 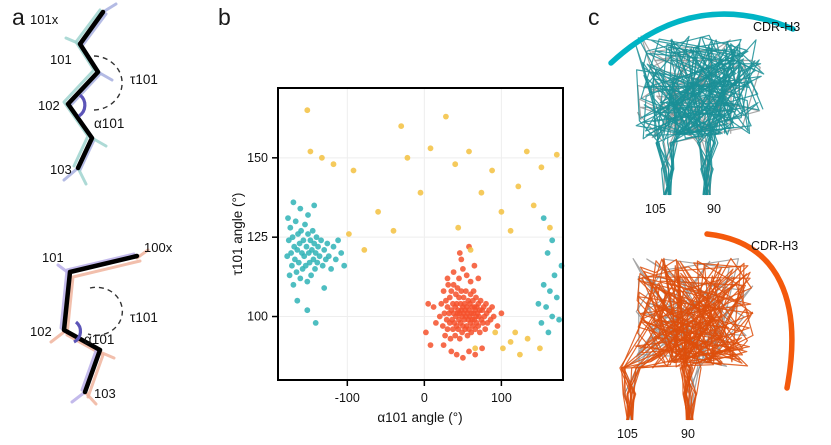 I want to click on x-tick-label: 0, so click(x=424, y=398).